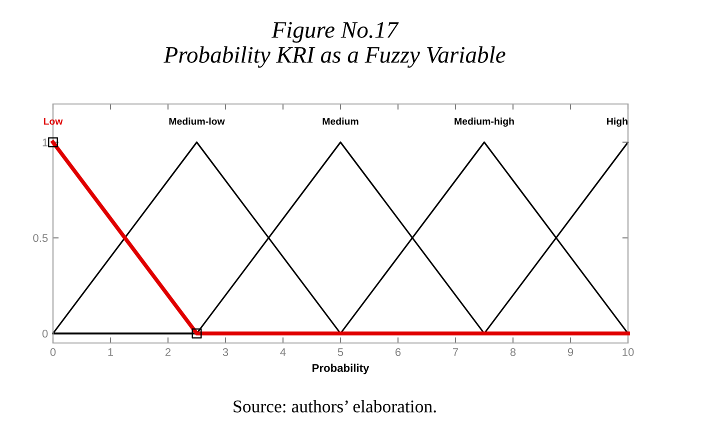  I want to click on x-tick-label: 0, so click(53, 352).